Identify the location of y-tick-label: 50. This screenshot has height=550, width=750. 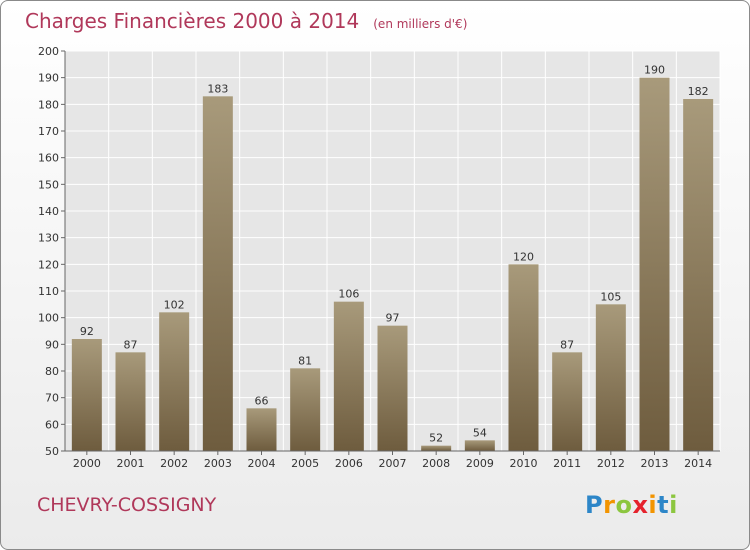
(52, 451).